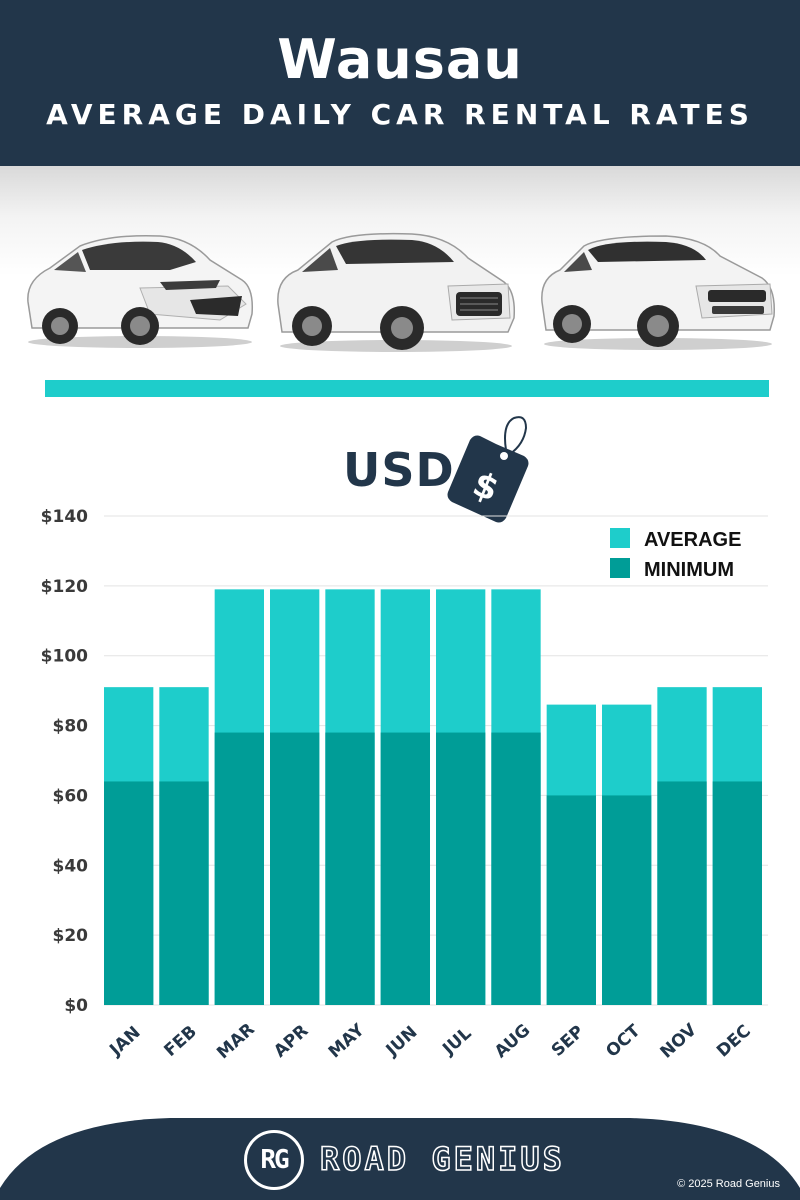 The height and width of the screenshot is (1200, 800). I want to click on brand-name: ROAD GENIUS, so click(442, 1159).